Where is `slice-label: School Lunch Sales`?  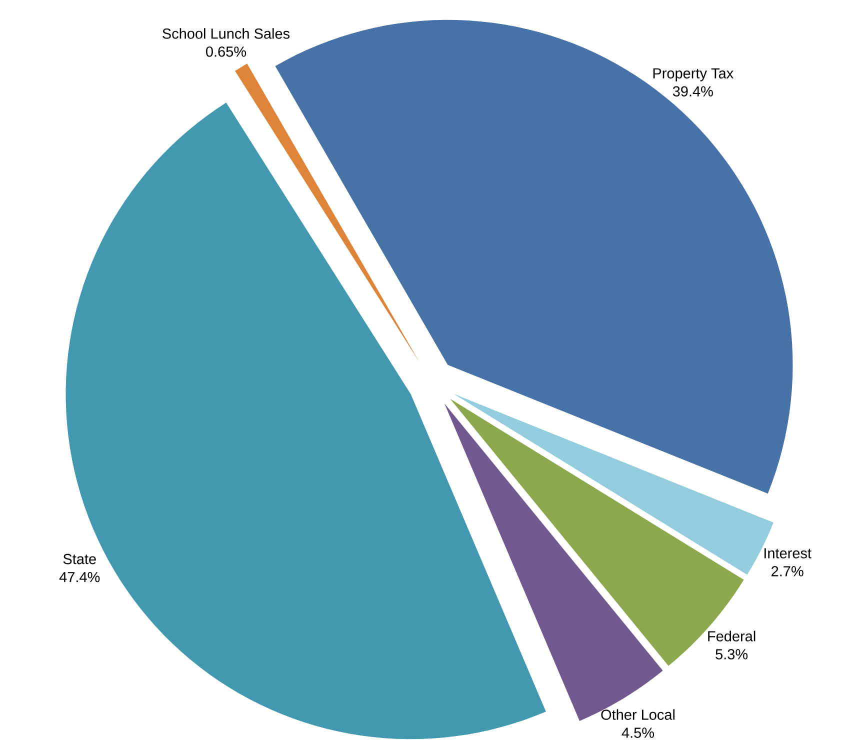
slice-label: School Lunch Sales is located at coordinates (226, 33).